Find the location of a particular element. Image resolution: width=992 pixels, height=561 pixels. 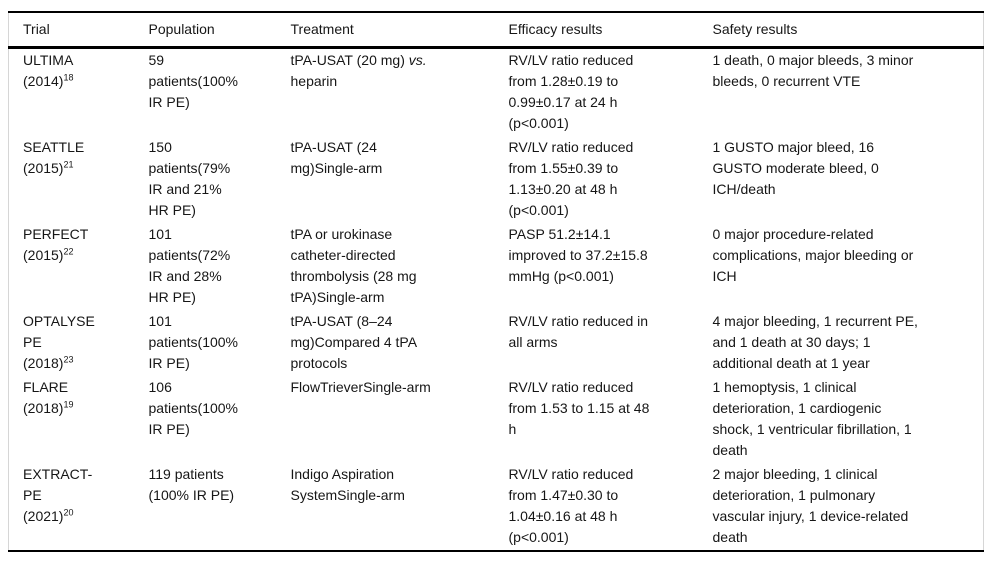

population-cell: 59 patients(100% IR PE) is located at coordinates (193, 81).